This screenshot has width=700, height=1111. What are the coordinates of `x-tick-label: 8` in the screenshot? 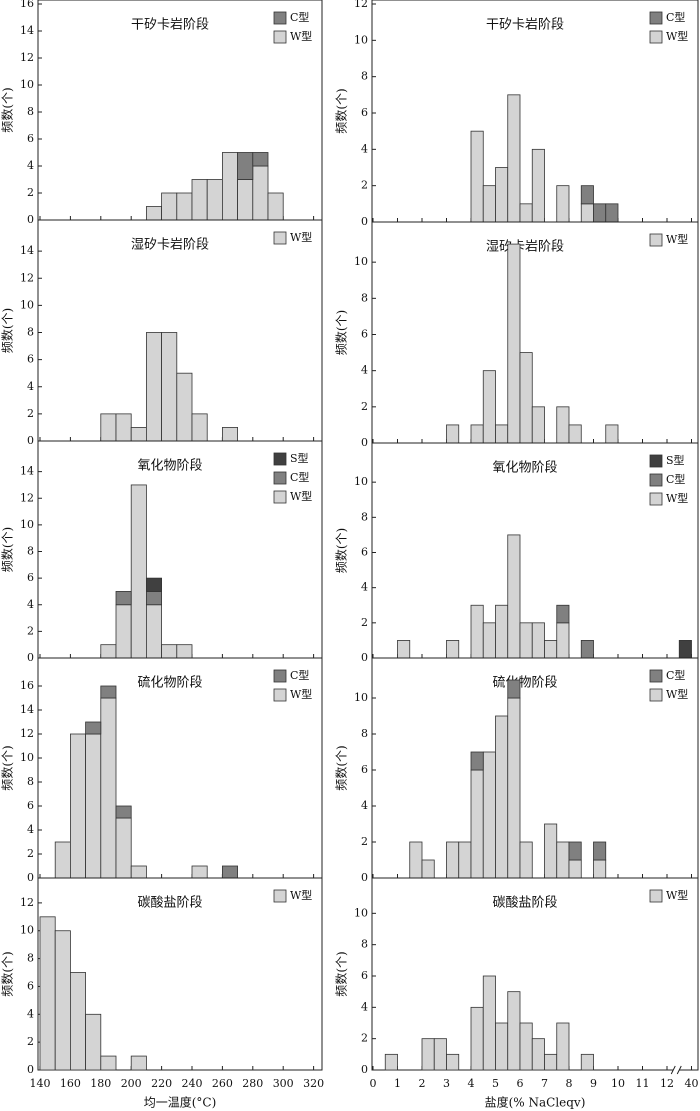 It's located at (569, 1083).